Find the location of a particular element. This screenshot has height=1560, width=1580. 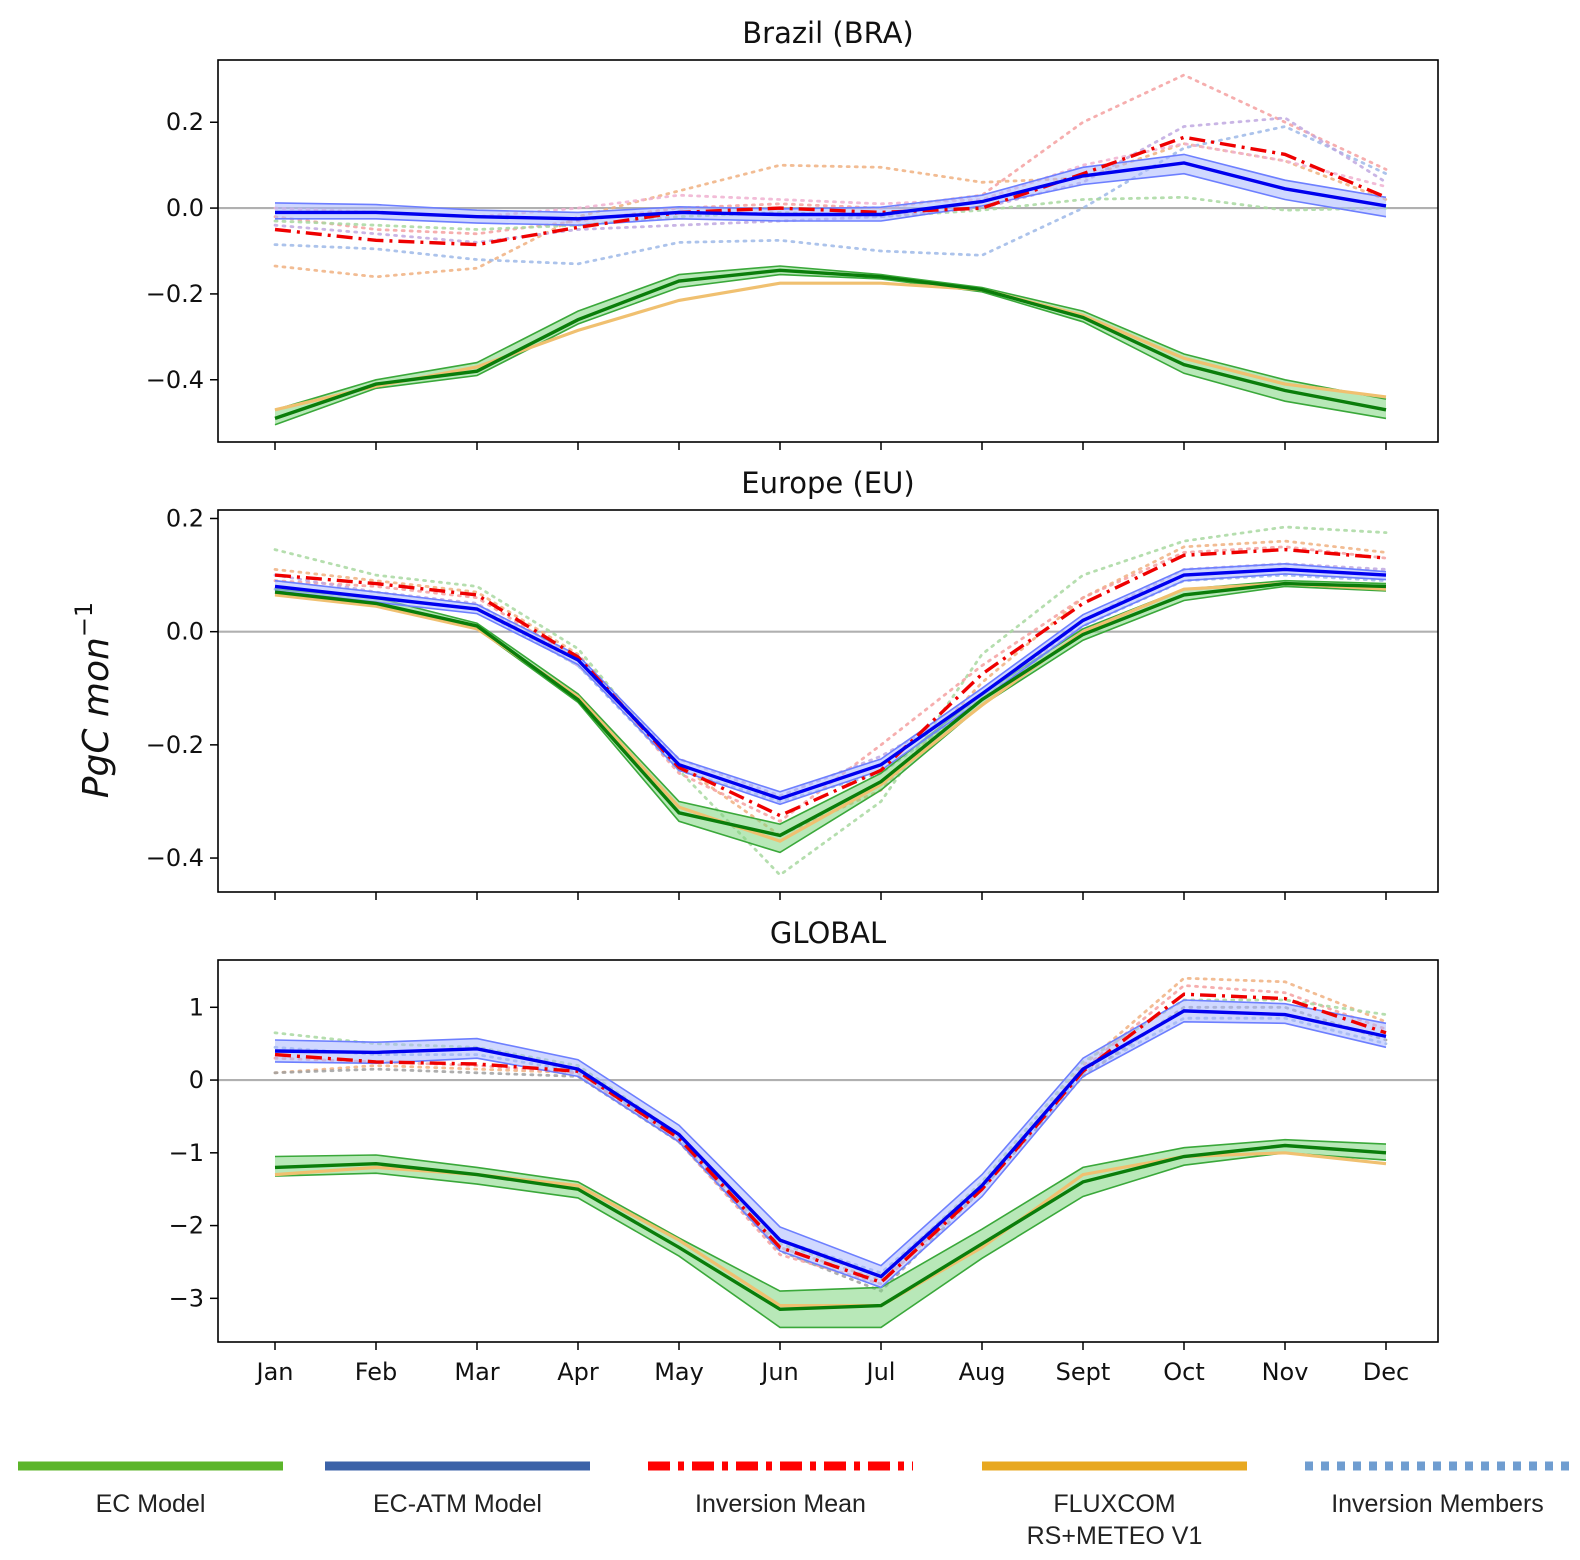

x-tick-label: Feb is located at coordinates (376, 1372).